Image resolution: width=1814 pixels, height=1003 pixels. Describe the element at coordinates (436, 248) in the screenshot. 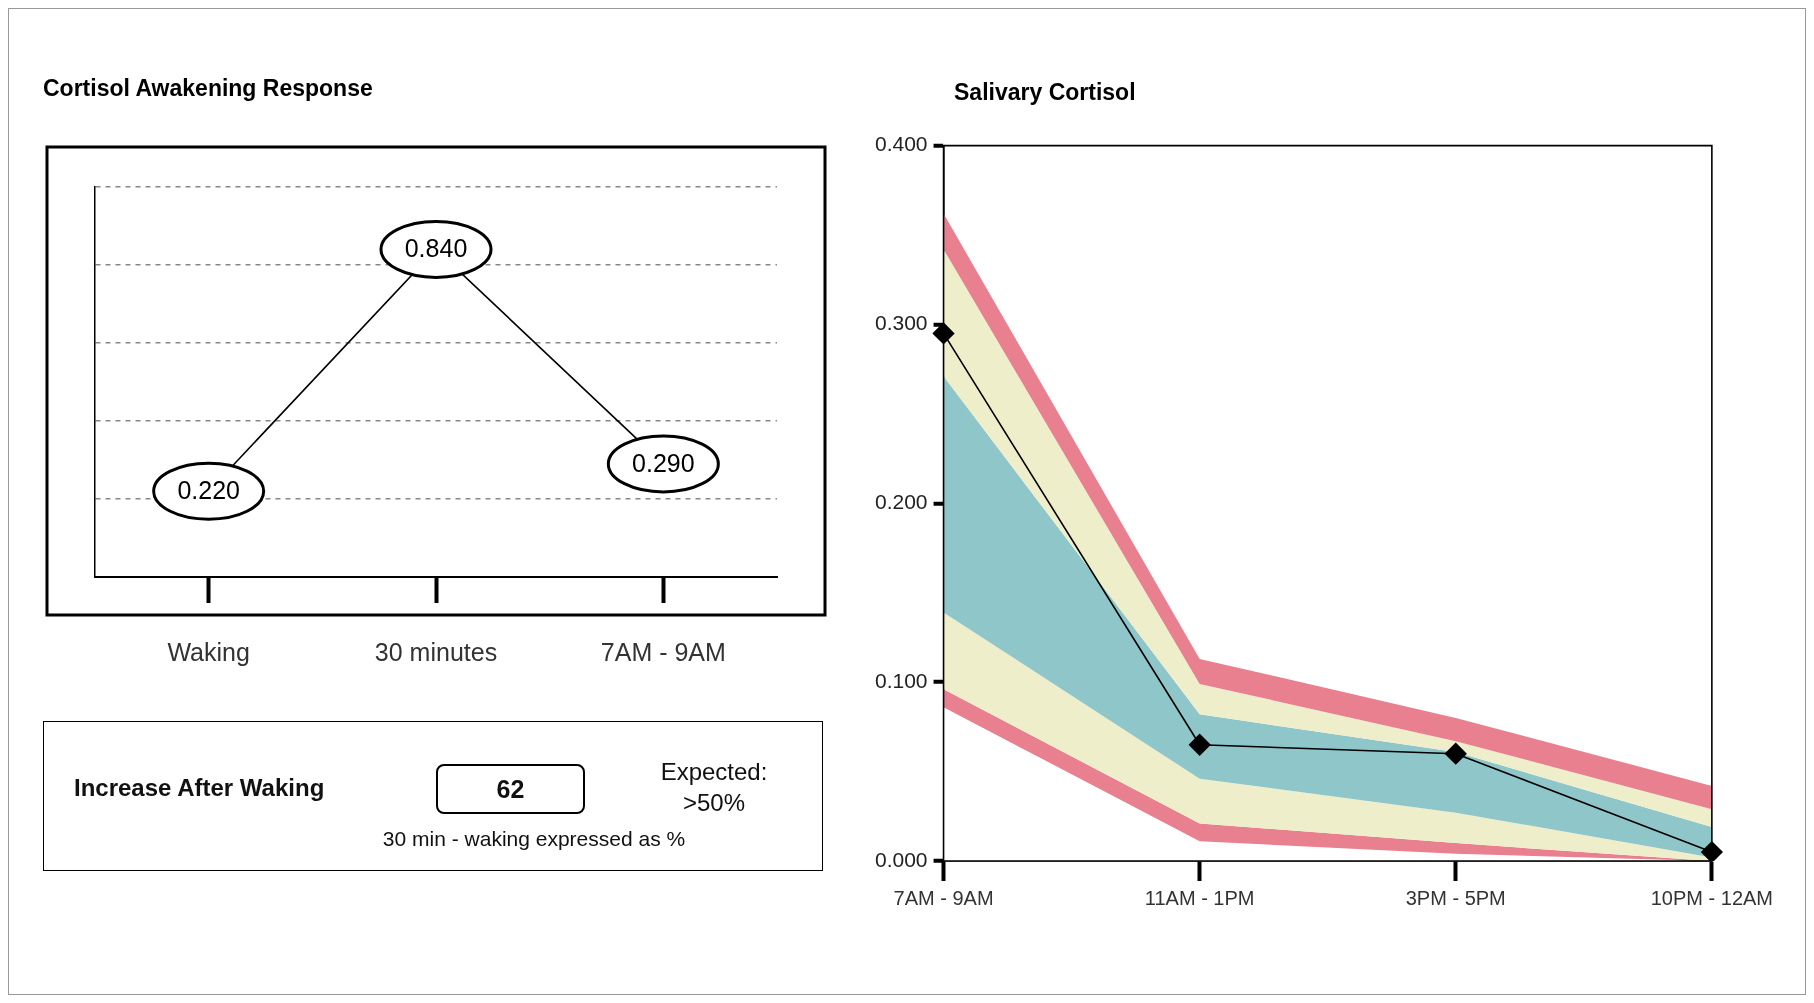

I see `data-label: 0.840` at that location.